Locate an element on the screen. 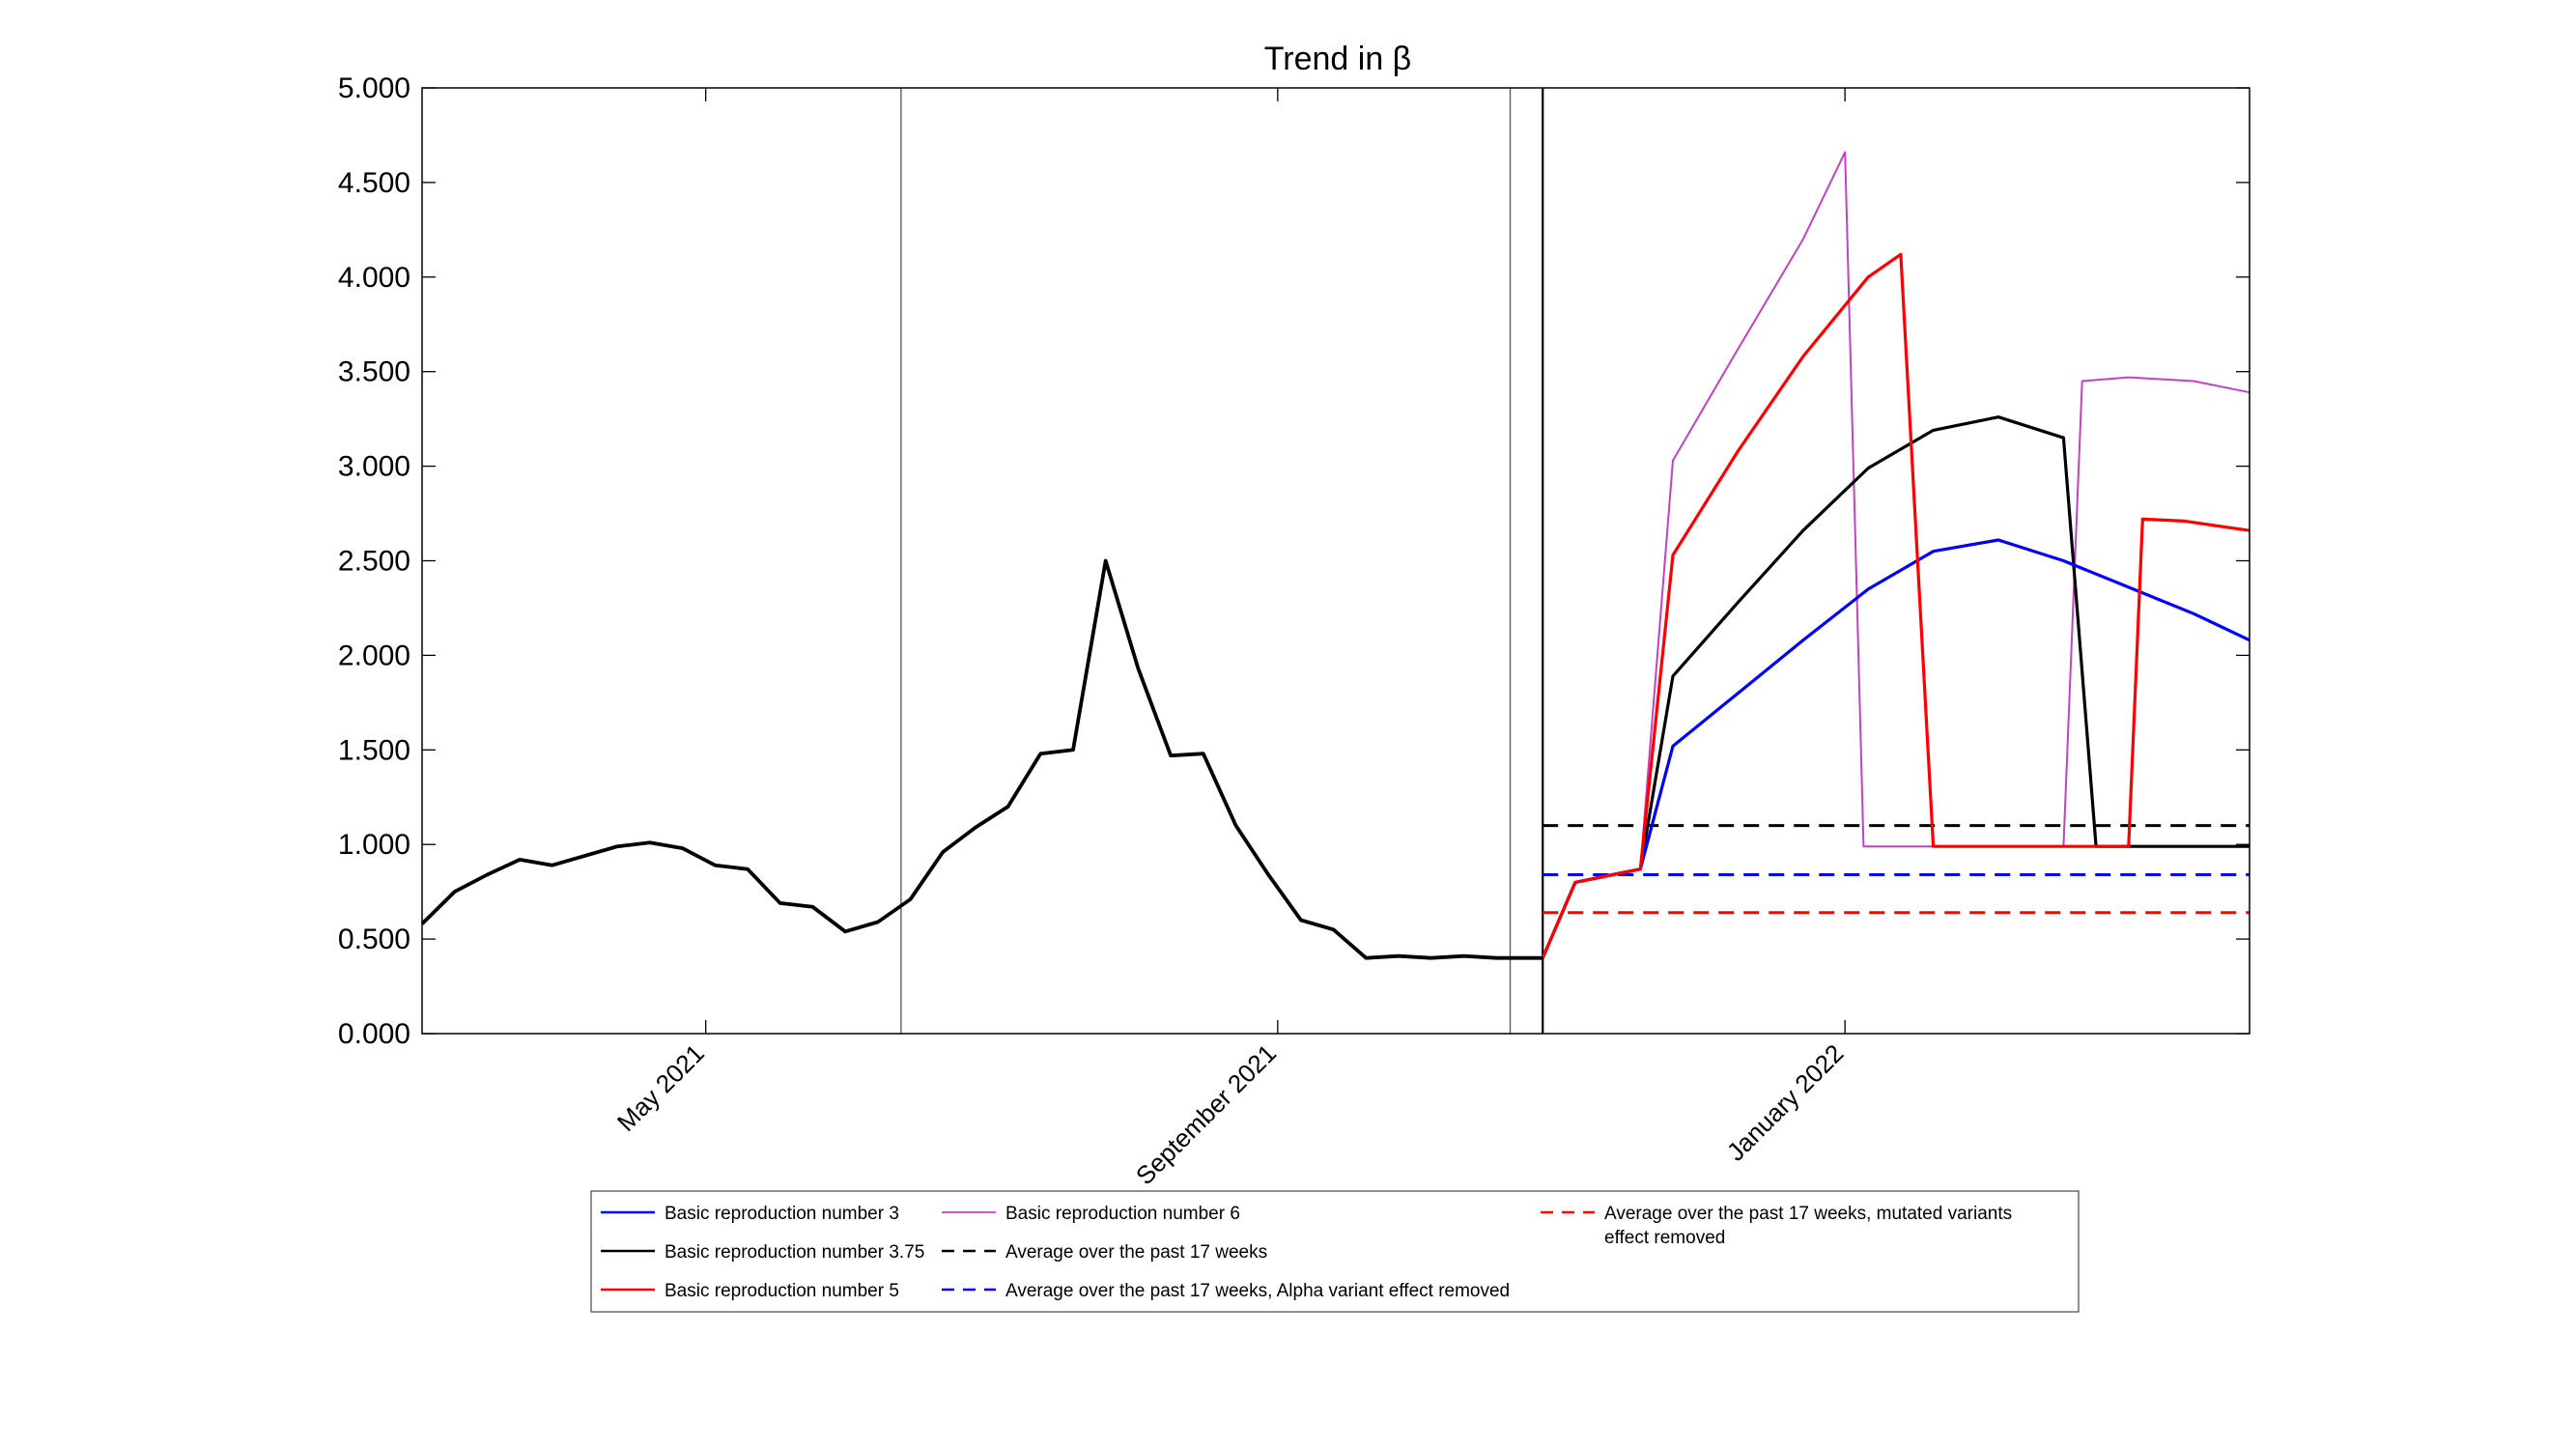 This screenshot has width=2576, height=1449. legend-box is located at coordinates (1335, 1251).